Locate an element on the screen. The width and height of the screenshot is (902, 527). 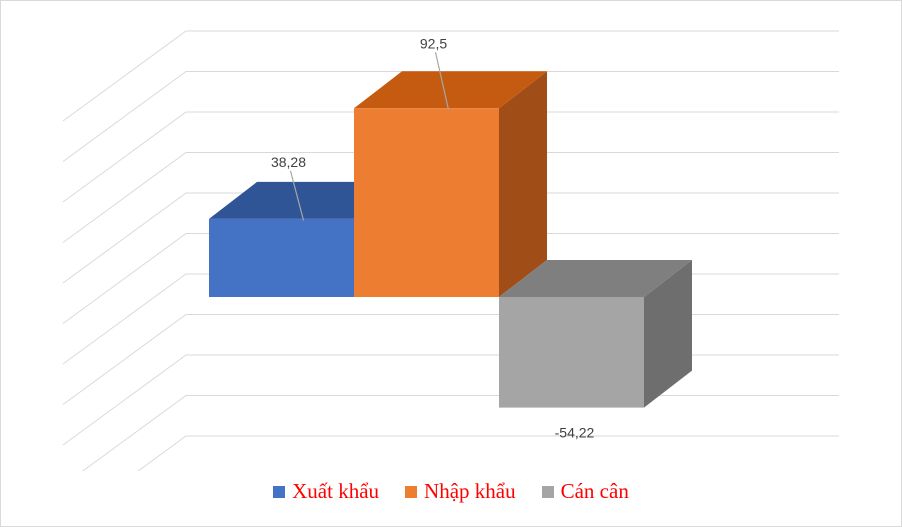
data-label-can-can: -54,22 is located at coordinates (575, 433).